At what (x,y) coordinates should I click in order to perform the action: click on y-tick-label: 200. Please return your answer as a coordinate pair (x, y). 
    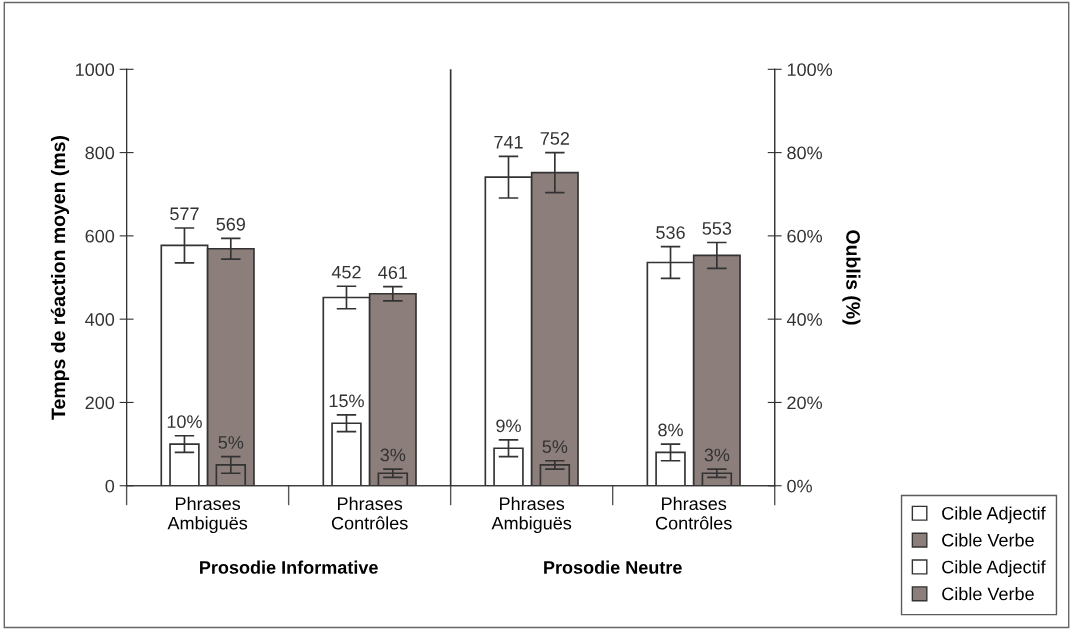
    Looking at the image, I should click on (100, 403).